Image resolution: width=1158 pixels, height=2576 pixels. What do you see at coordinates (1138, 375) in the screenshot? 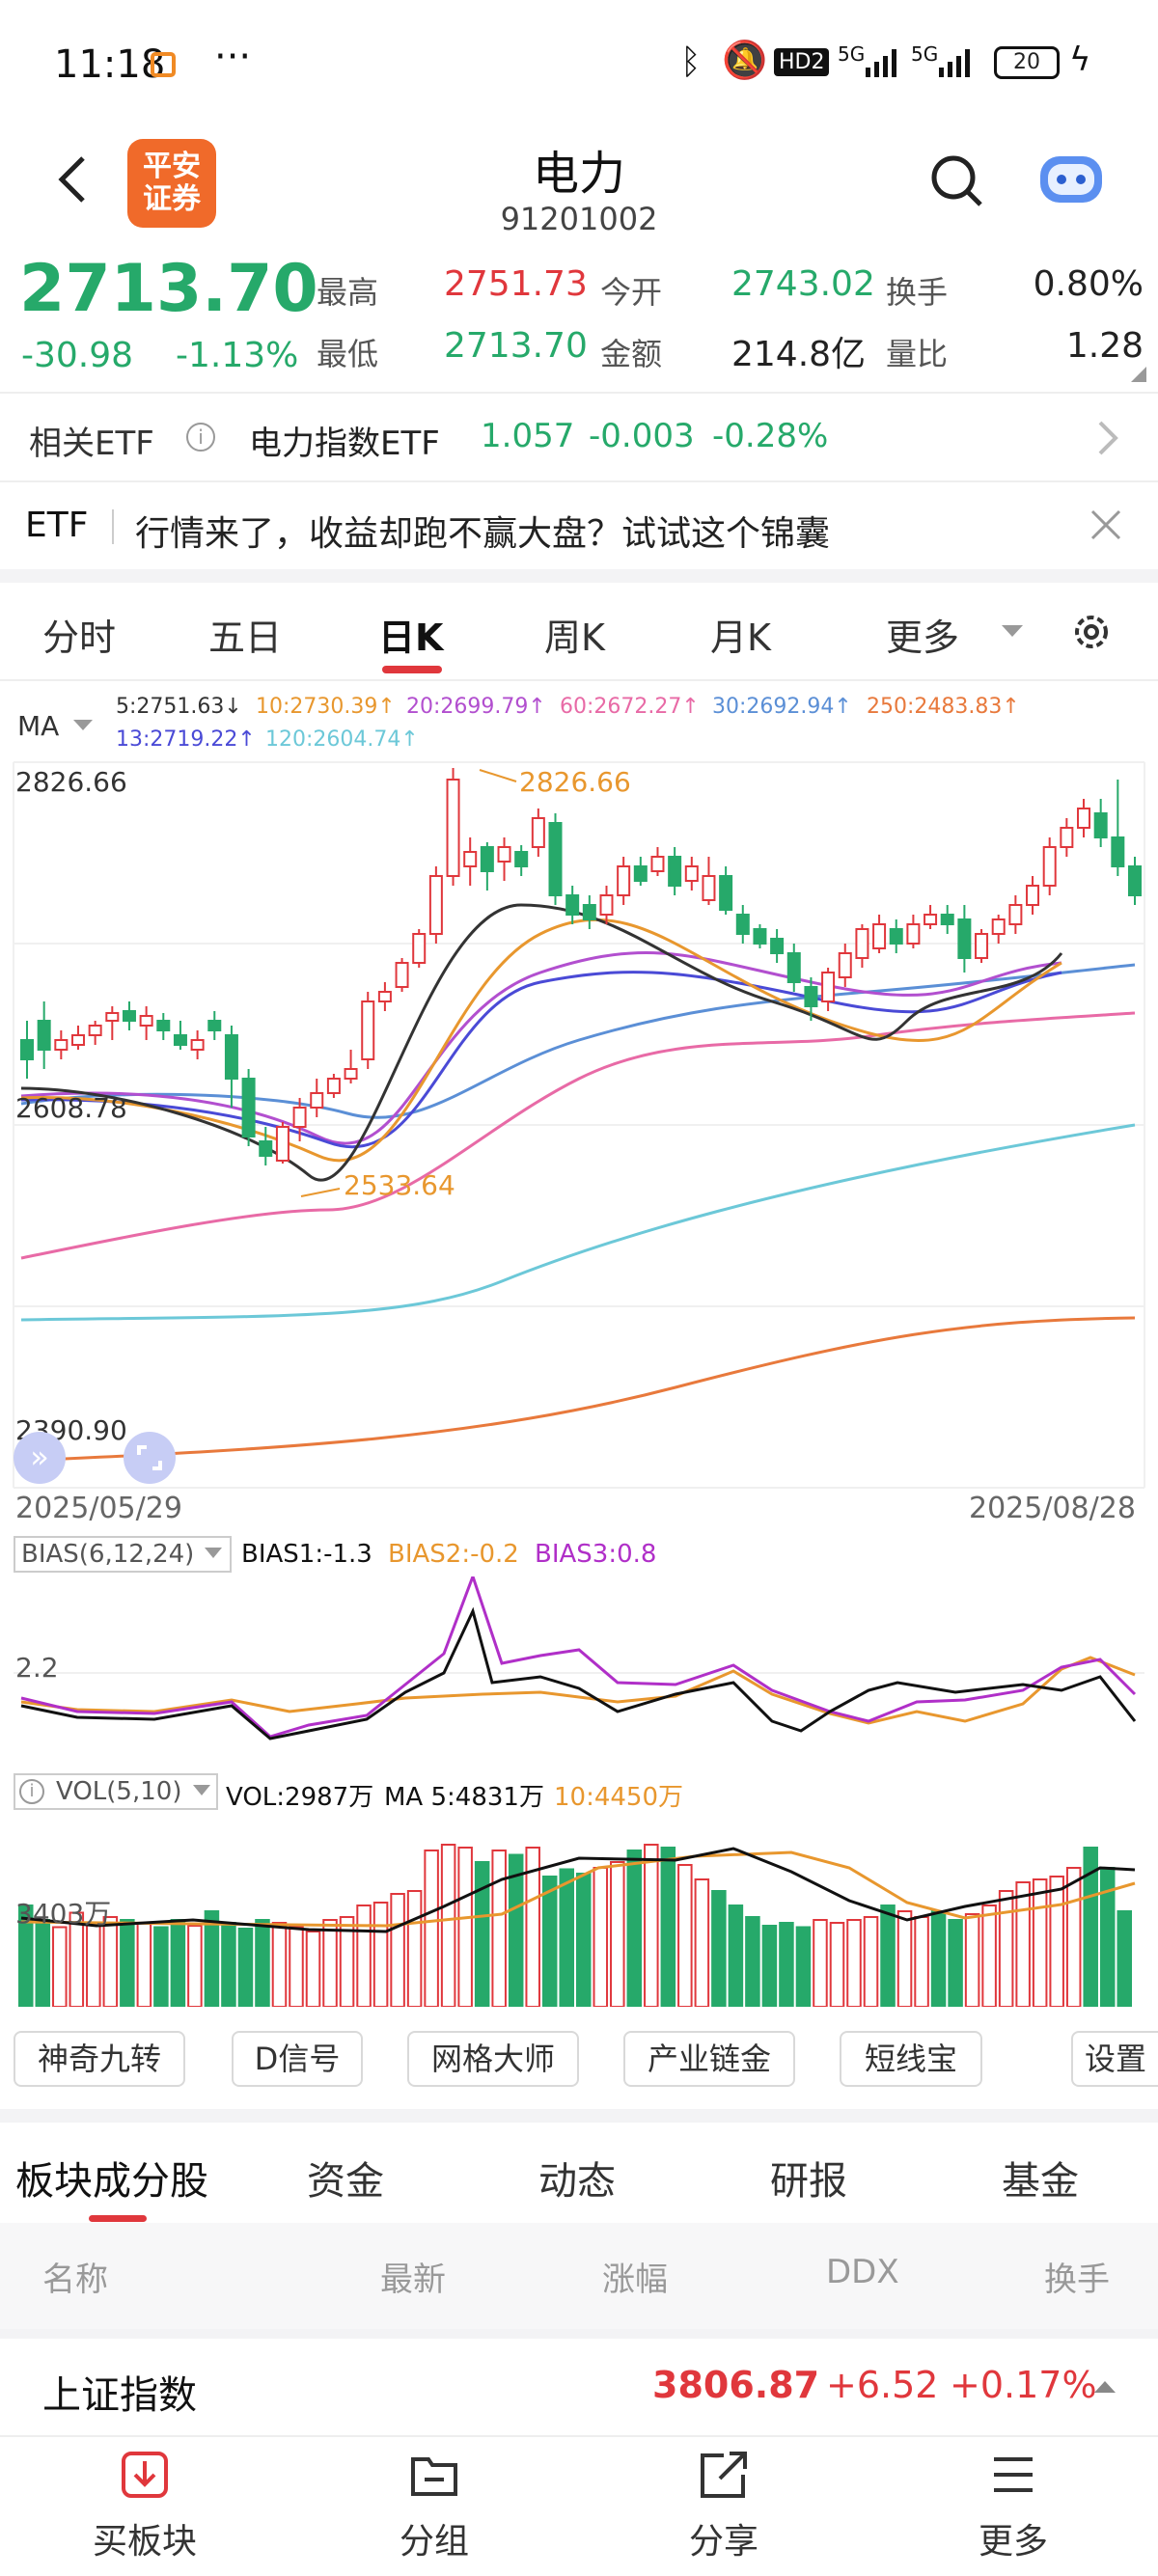
I see `expand-corner-icon` at bounding box center [1138, 375].